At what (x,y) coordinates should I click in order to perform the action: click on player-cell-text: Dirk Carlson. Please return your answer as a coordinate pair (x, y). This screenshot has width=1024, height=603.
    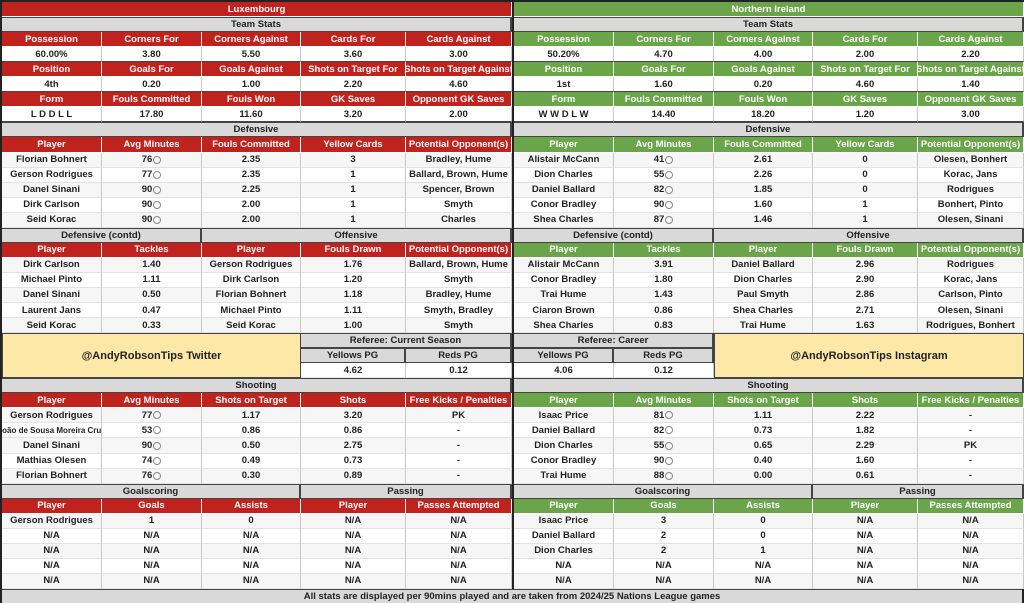
    Looking at the image, I should click on (251, 280).